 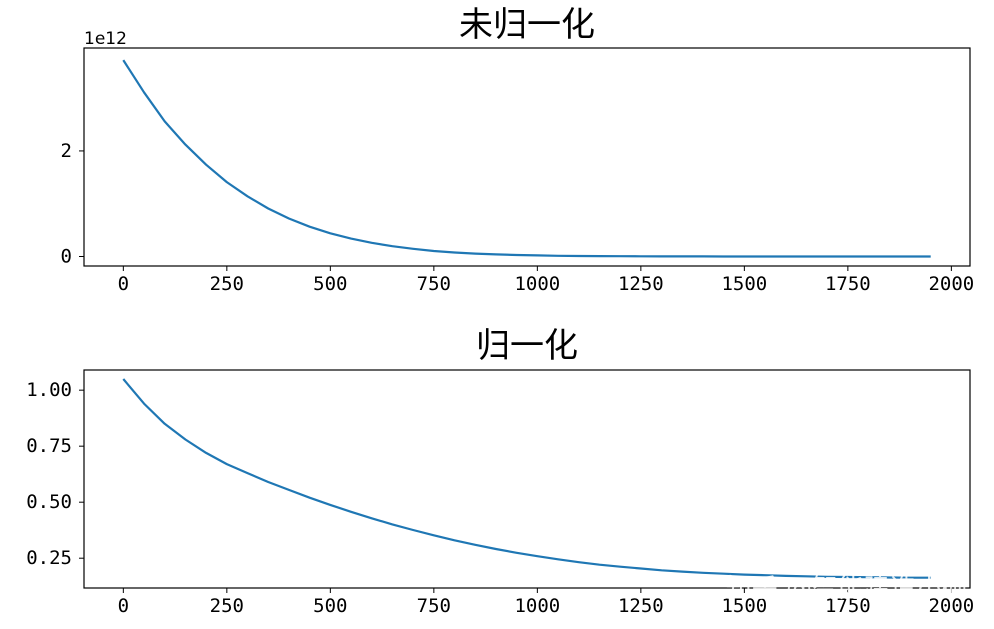 What do you see at coordinates (527, 25) in the screenshot?
I see `subplot-title: 未归一化` at bounding box center [527, 25].